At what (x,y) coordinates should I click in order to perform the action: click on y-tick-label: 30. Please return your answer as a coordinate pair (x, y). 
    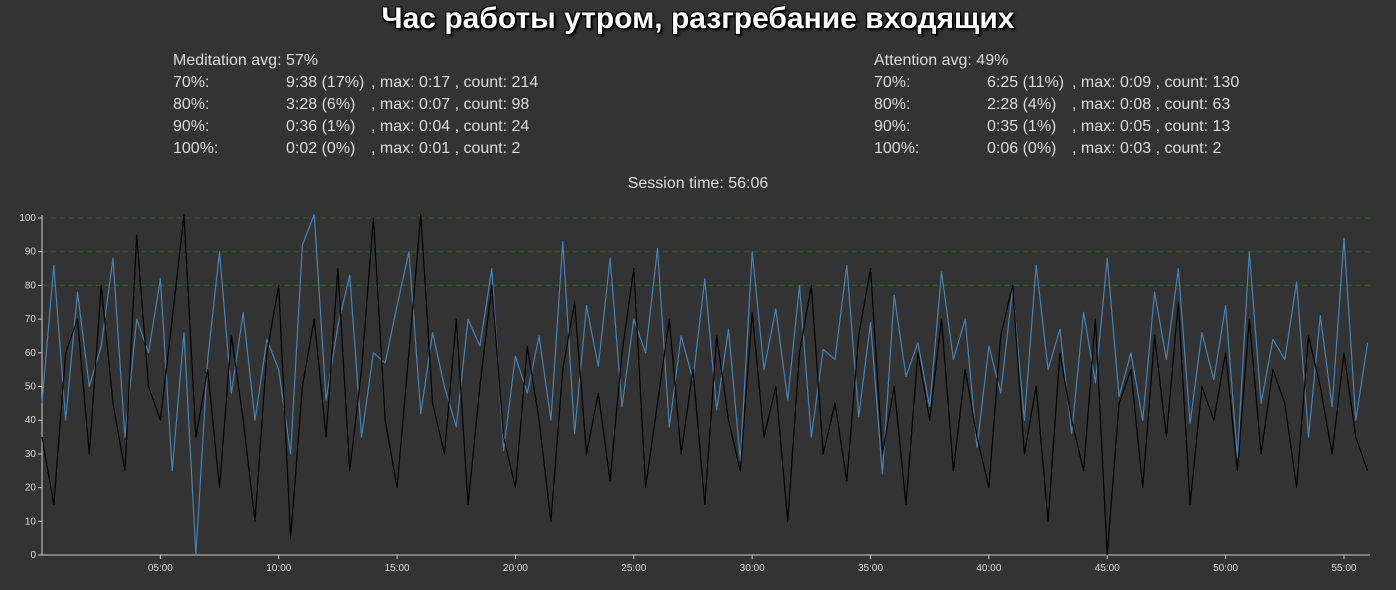
    Looking at the image, I should click on (31, 454).